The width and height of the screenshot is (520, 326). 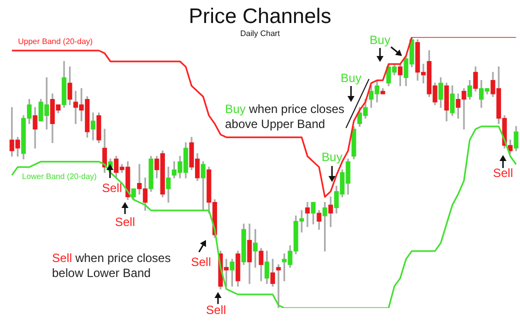 I want to click on chart-subtitle: Daily Chart, so click(x=260, y=33).